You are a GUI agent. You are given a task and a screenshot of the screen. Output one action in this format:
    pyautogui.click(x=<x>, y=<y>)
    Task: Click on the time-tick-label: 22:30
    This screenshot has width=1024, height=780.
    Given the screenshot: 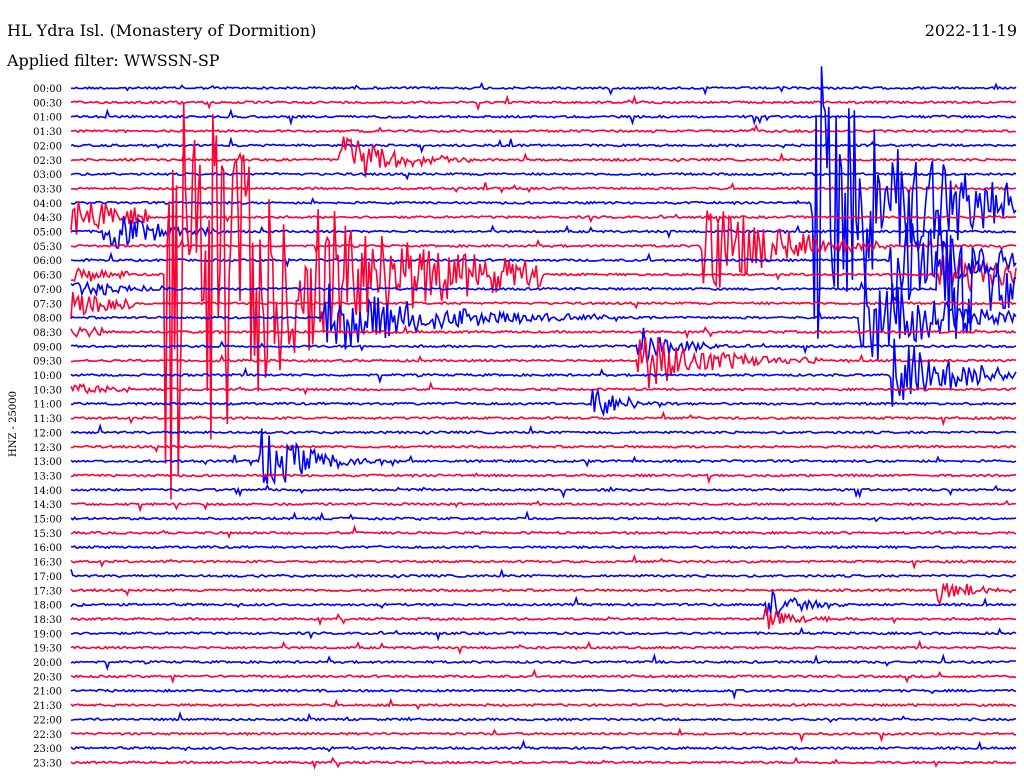 What is the action you would take?
    pyautogui.click(x=47, y=735)
    